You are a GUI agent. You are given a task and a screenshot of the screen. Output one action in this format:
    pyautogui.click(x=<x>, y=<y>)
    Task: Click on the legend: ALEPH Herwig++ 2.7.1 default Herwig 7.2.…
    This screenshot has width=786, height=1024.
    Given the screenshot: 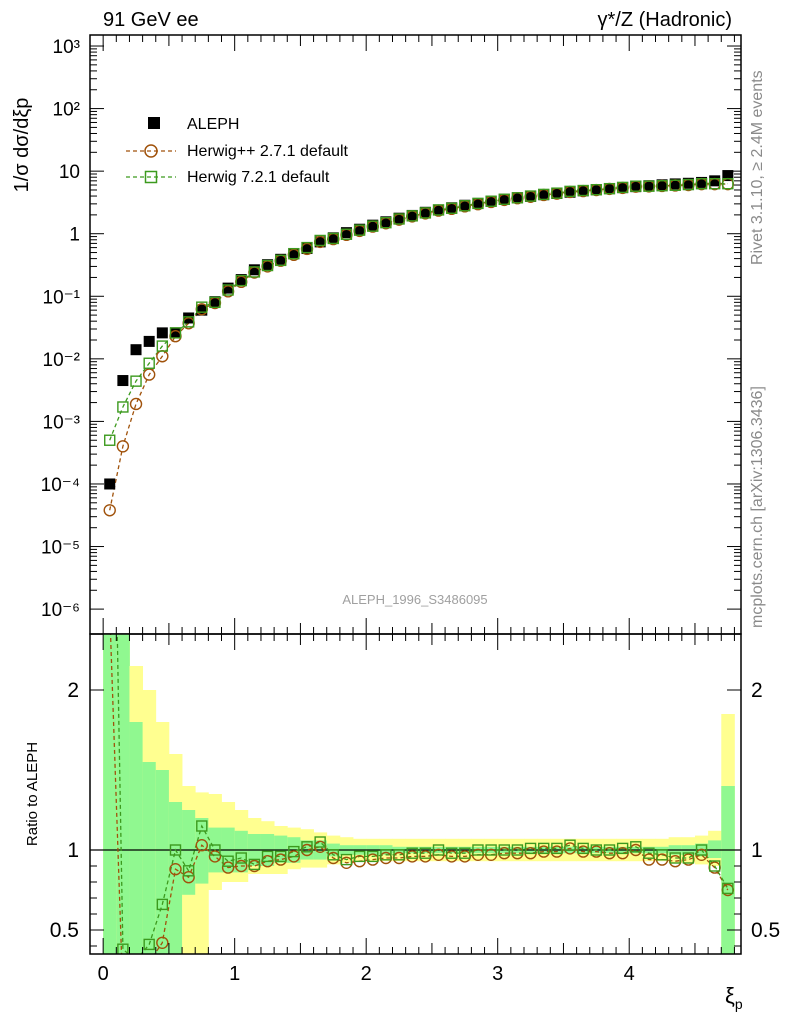 What is the action you would take?
    pyautogui.click(x=237, y=151)
    